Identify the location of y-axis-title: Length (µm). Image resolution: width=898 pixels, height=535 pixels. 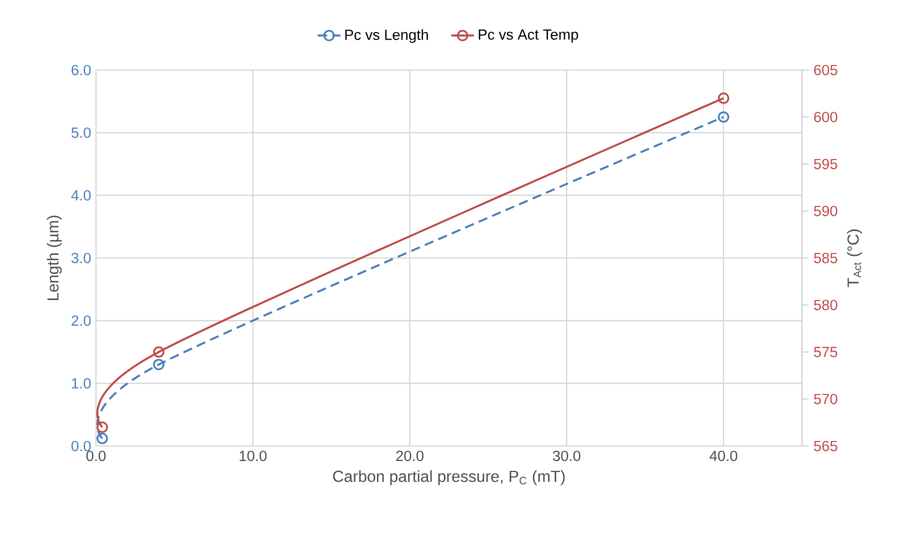
(54, 258).